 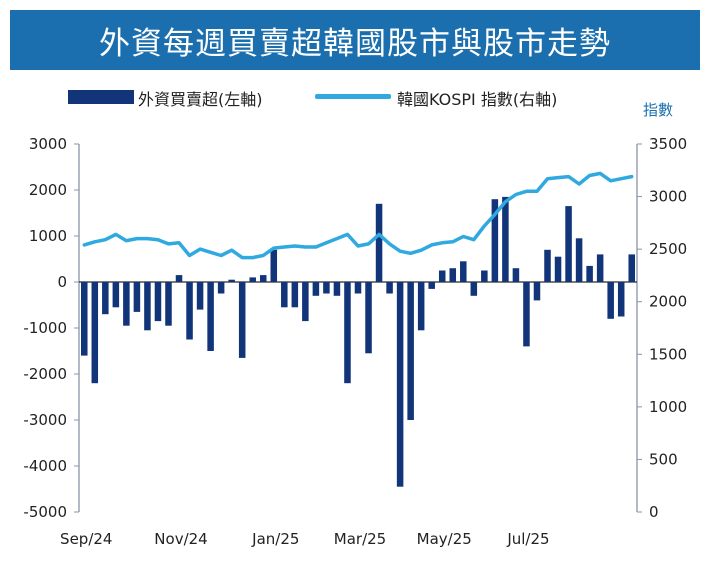 What do you see at coordinates (48, 236) in the screenshot?
I see `left-tick-label: 1000` at bounding box center [48, 236].